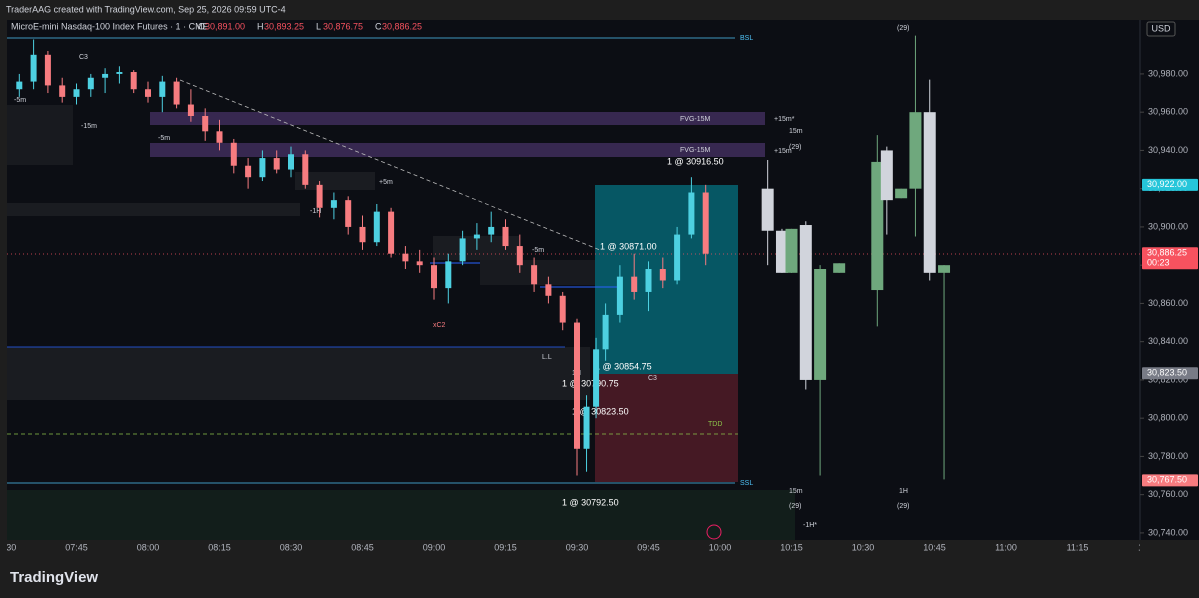 This screenshot has height=598, width=1199. I want to click on ohlc-key: O, so click(201, 26).